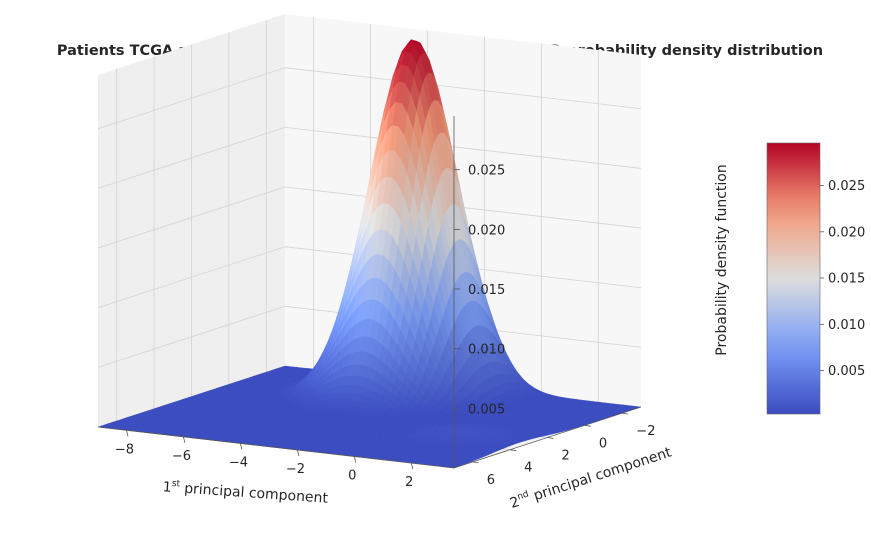 The width and height of the screenshot is (871, 558). Describe the element at coordinates (491, 480) in the screenshot. I see `y-tick-label: 6` at that location.